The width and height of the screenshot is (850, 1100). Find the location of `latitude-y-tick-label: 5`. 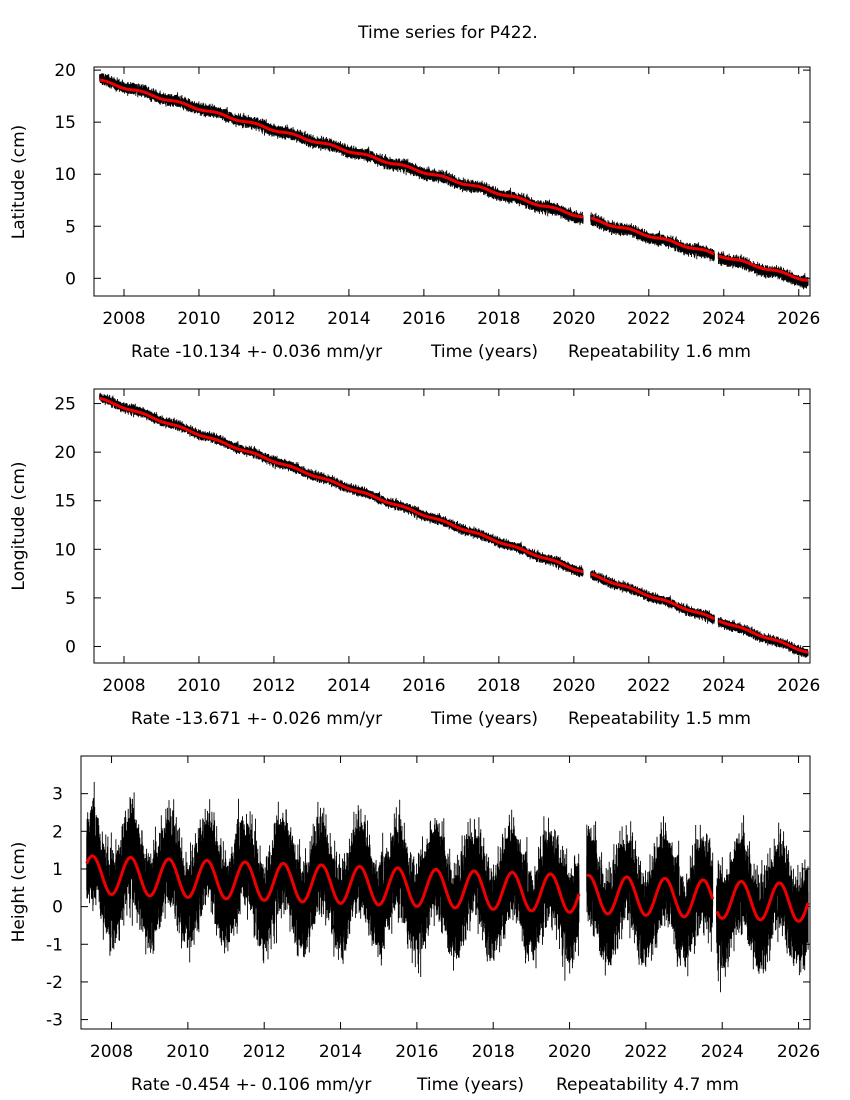

latitude-y-tick-label: 5 is located at coordinates (70, 227).